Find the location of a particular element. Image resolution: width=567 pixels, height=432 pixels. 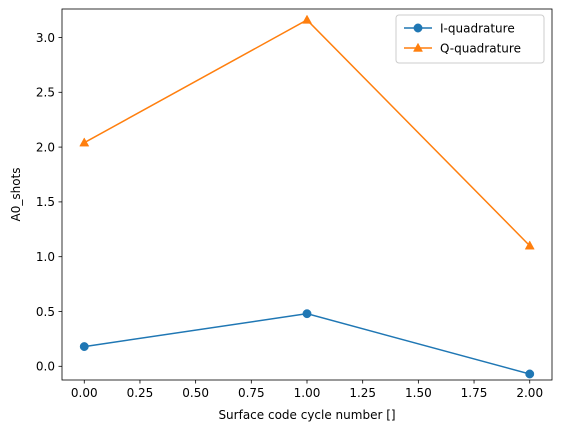

legend-label: Q-quadrature is located at coordinates (480, 48).